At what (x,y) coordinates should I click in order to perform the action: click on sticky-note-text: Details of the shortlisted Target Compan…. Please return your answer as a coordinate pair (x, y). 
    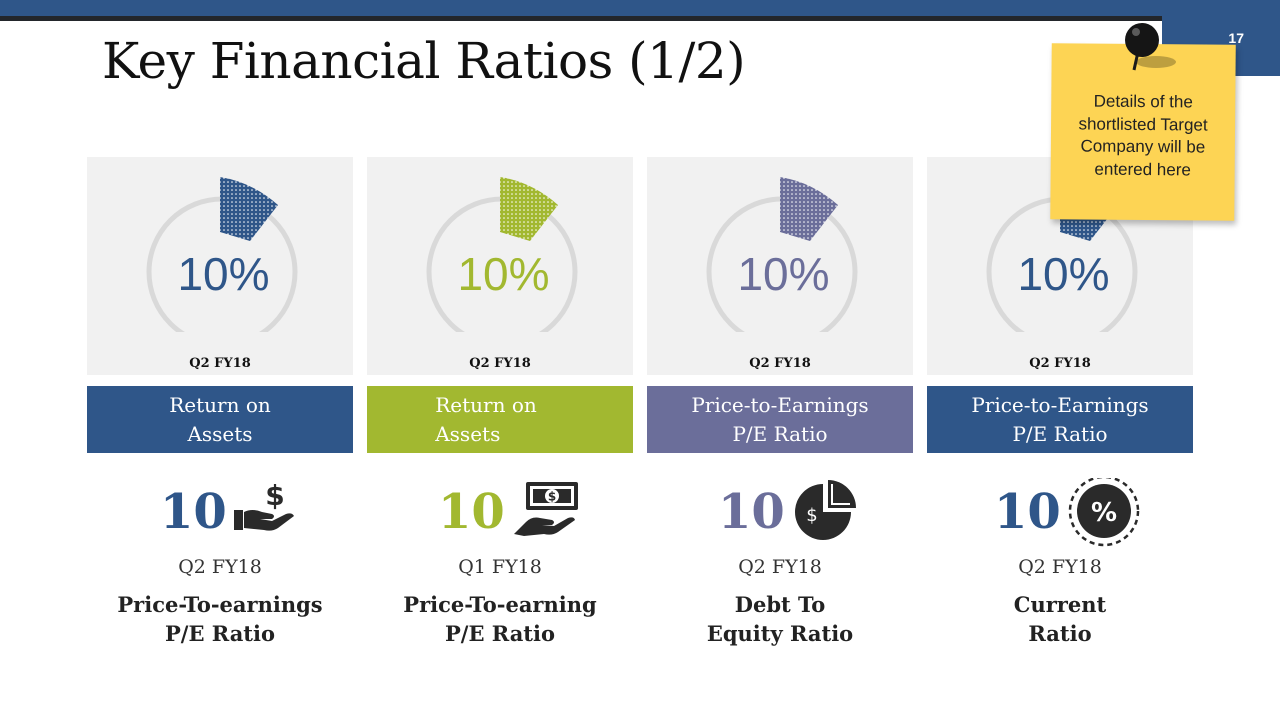
    Looking at the image, I should click on (1143, 135).